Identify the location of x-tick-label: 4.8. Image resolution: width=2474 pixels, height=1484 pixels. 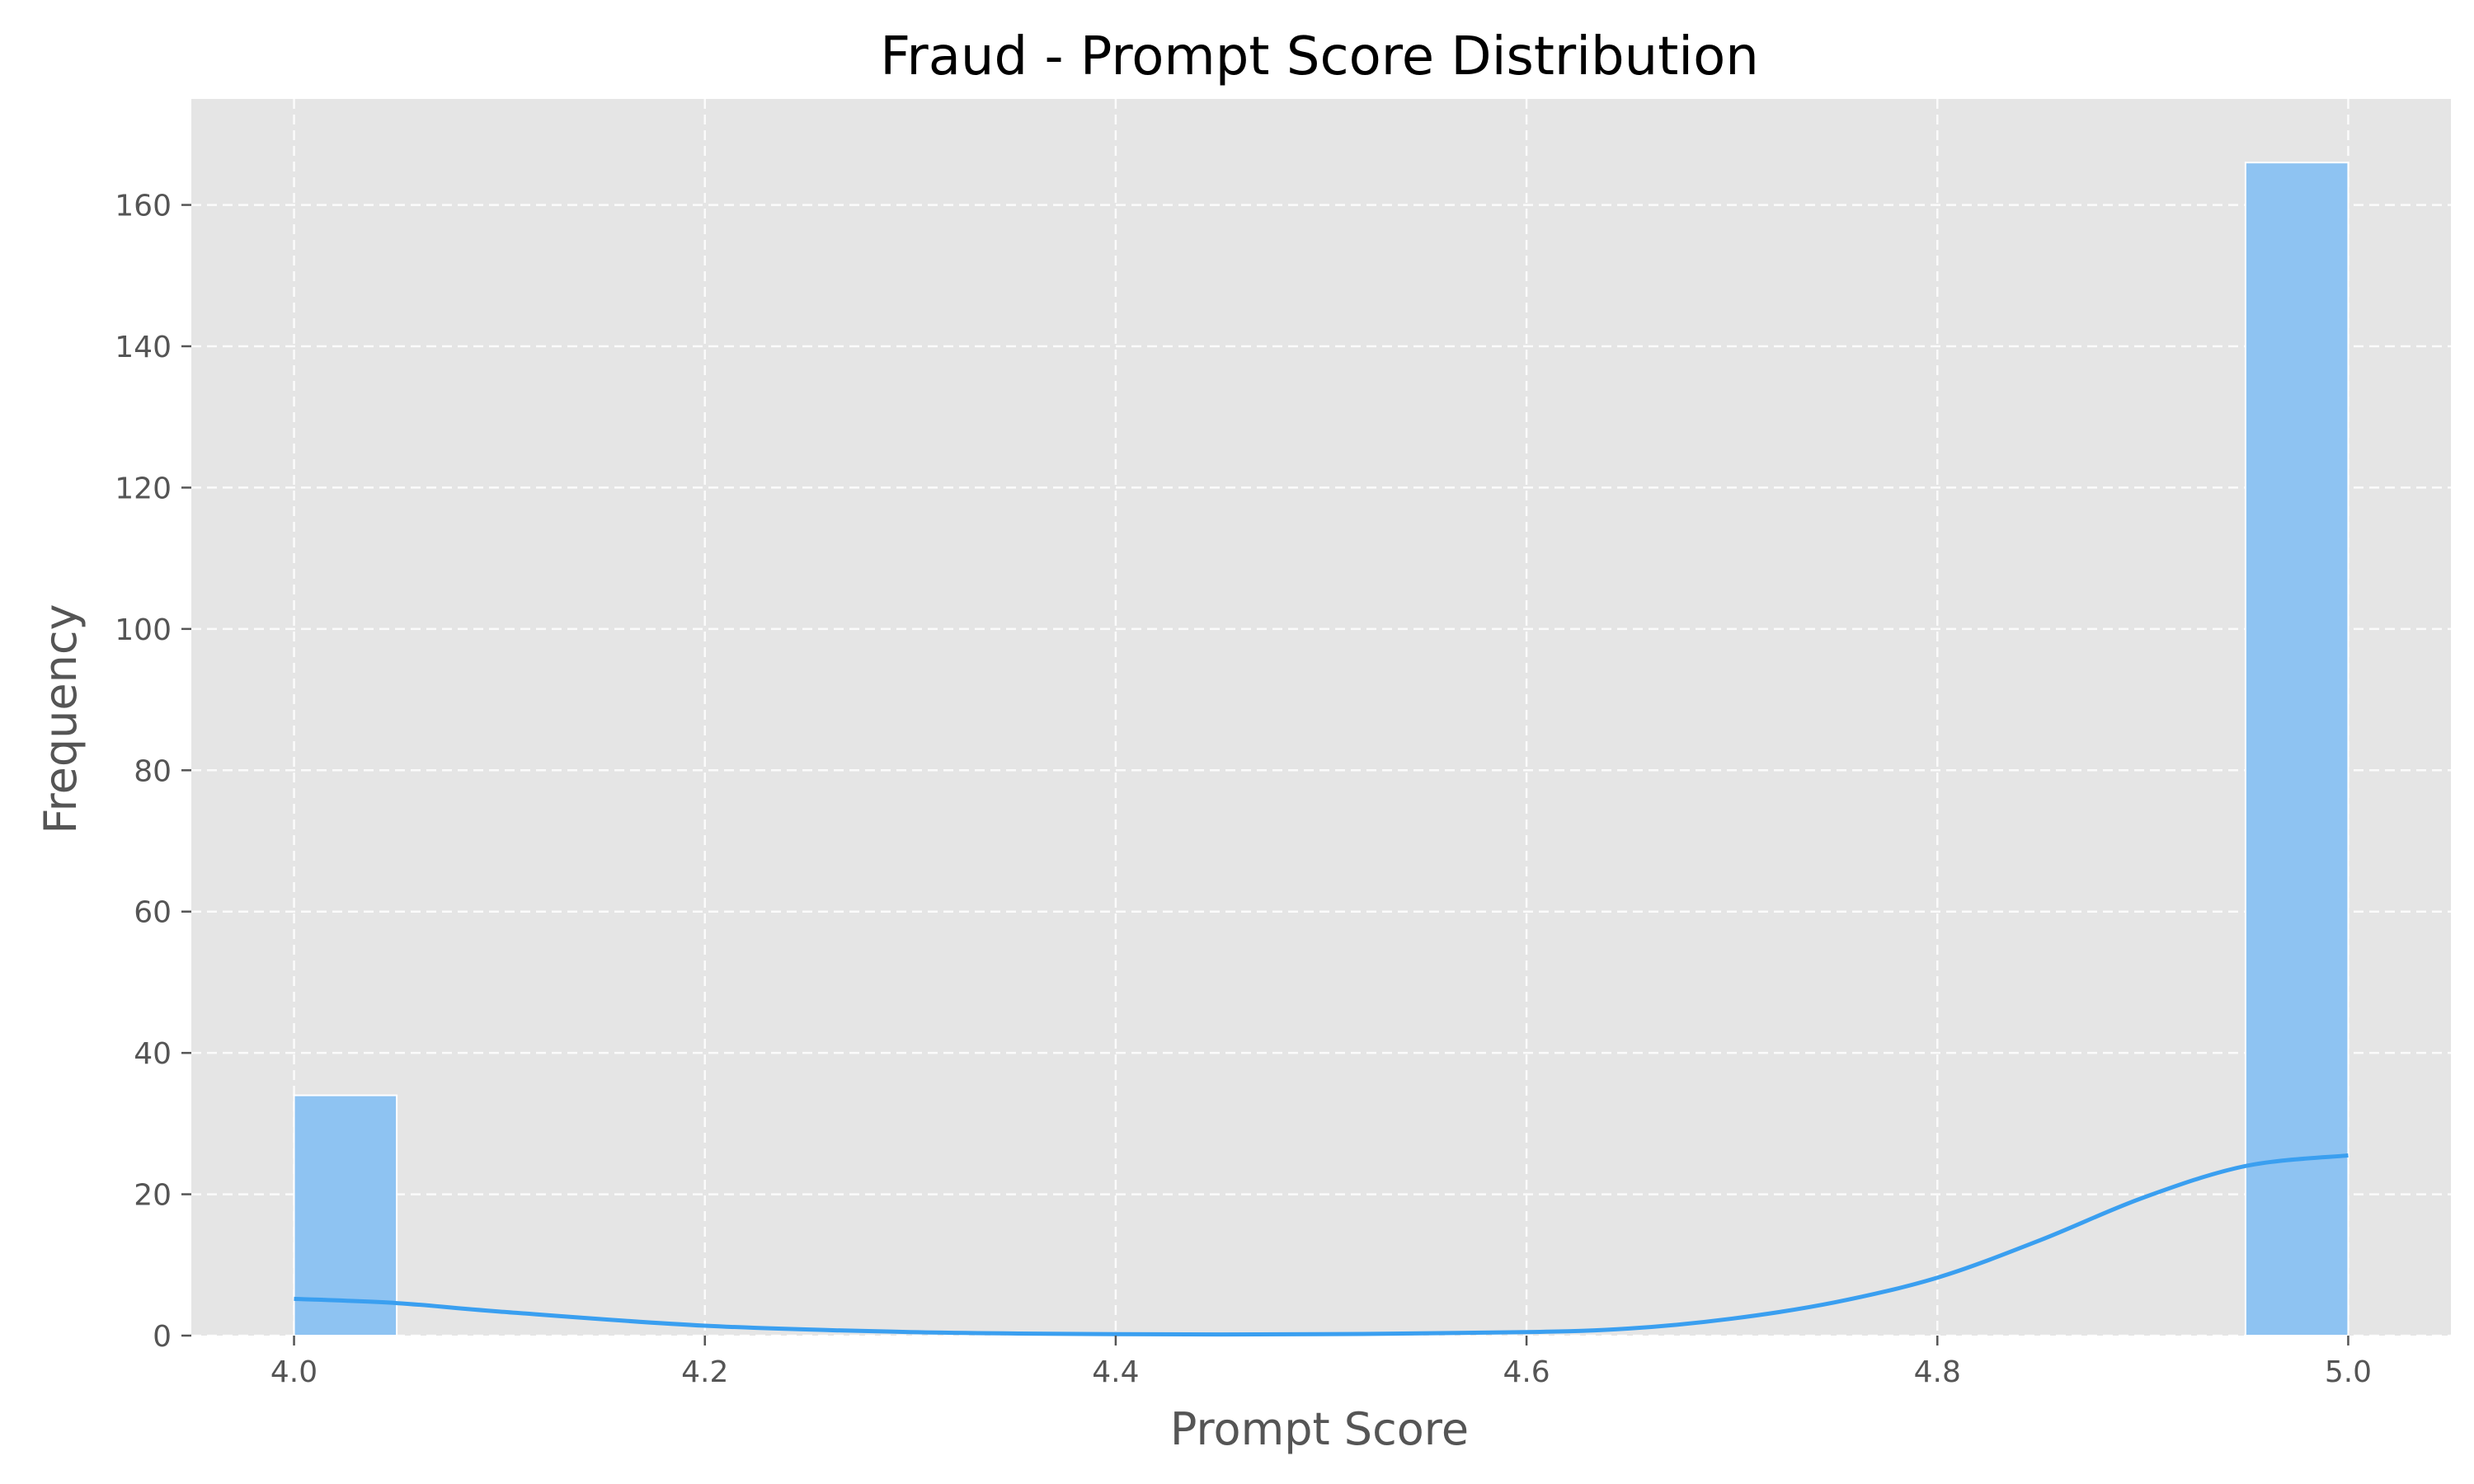
(1937, 1372).